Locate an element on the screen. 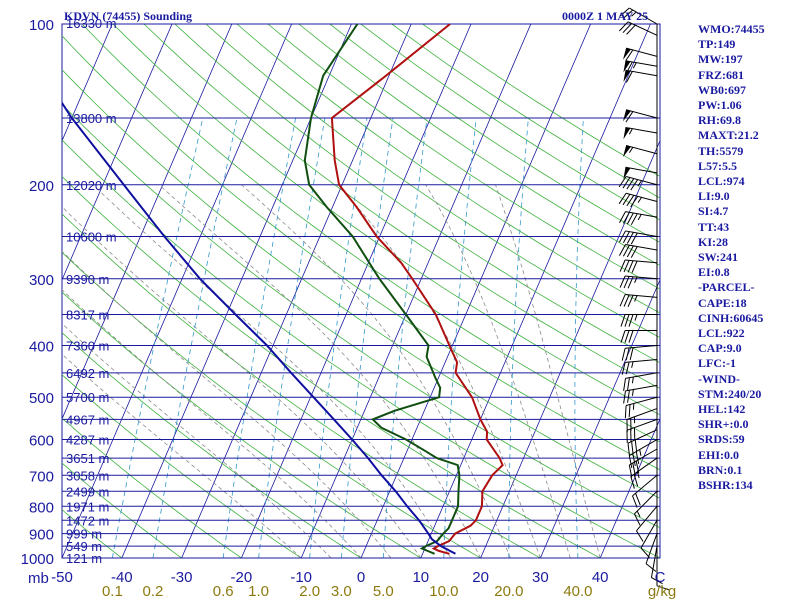 The image size is (800, 600). index-item: FRZ:681 is located at coordinates (721, 74).